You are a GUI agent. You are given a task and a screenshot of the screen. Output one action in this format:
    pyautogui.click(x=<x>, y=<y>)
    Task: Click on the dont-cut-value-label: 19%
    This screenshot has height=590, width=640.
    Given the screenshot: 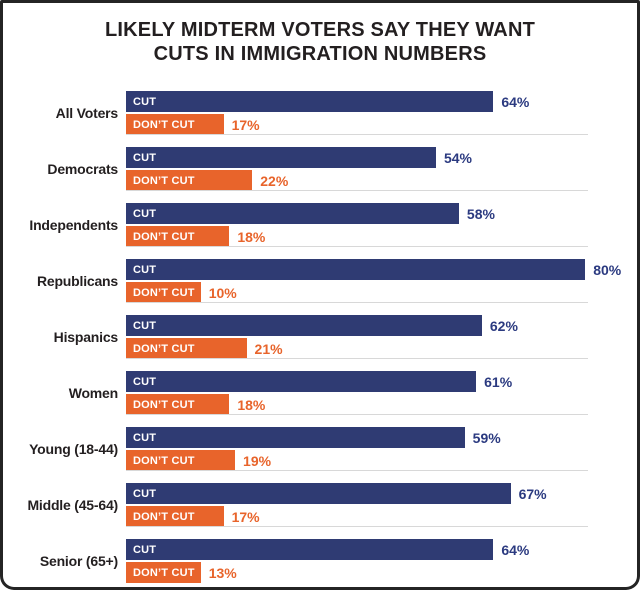 What is the action you would take?
    pyautogui.click(x=257, y=460)
    